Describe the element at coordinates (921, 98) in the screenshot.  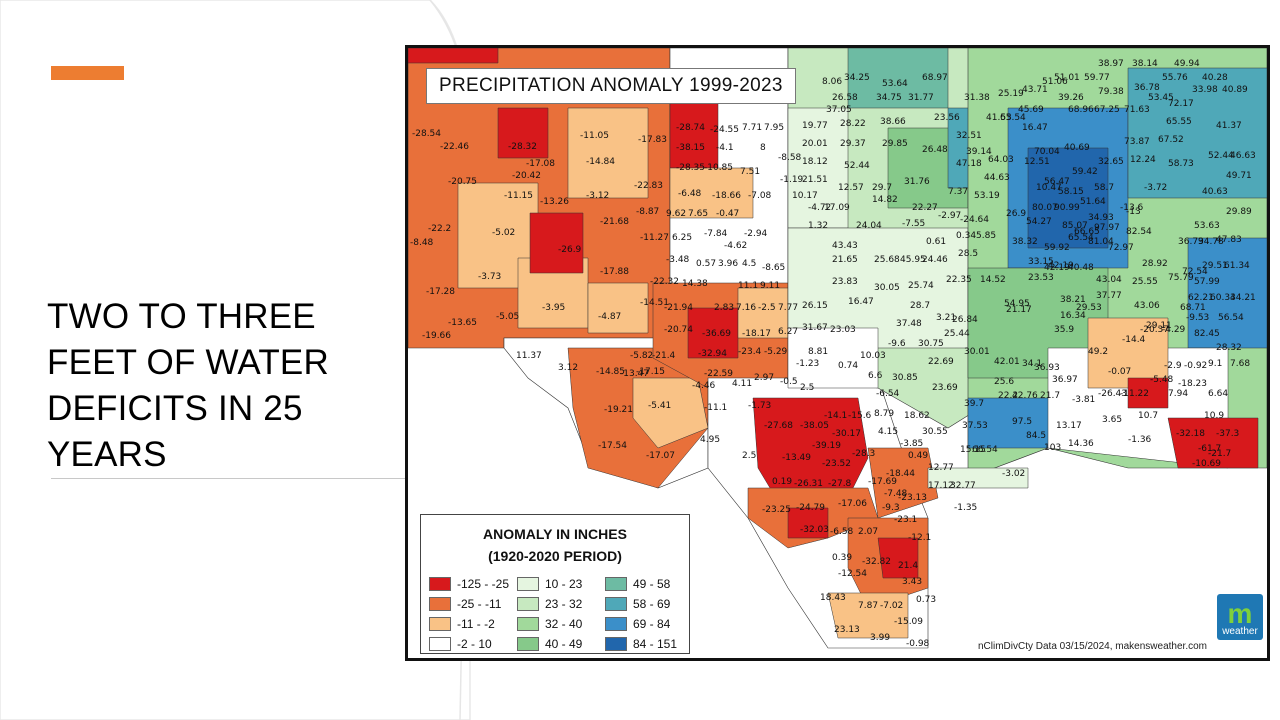
I see `county-value-label: 31.77` at that location.